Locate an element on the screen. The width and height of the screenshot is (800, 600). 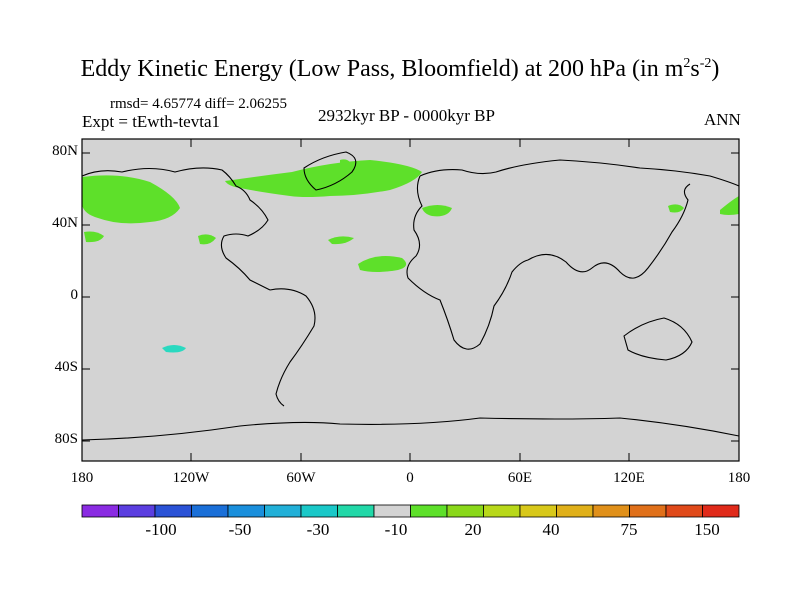
coast-north-america is located at coordinates (176, 229).